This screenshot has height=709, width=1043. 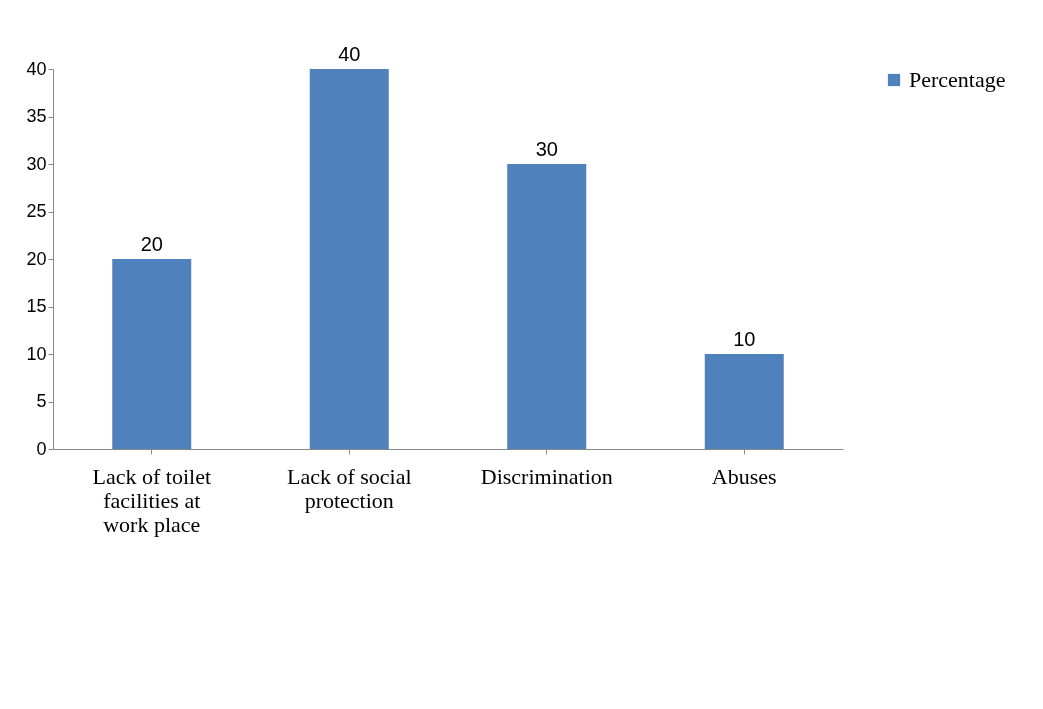 I want to click on y-tick-label: 30, so click(x=36, y=163).